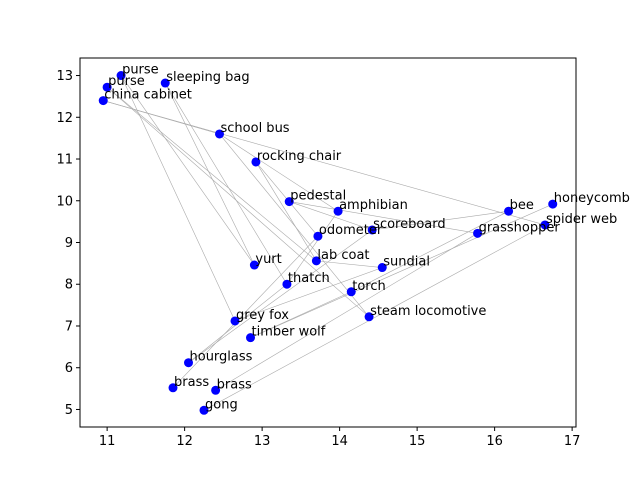 The image size is (640, 480). Describe the element at coordinates (351, 230) in the screenshot. I see `point-label-13: odometer` at that location.